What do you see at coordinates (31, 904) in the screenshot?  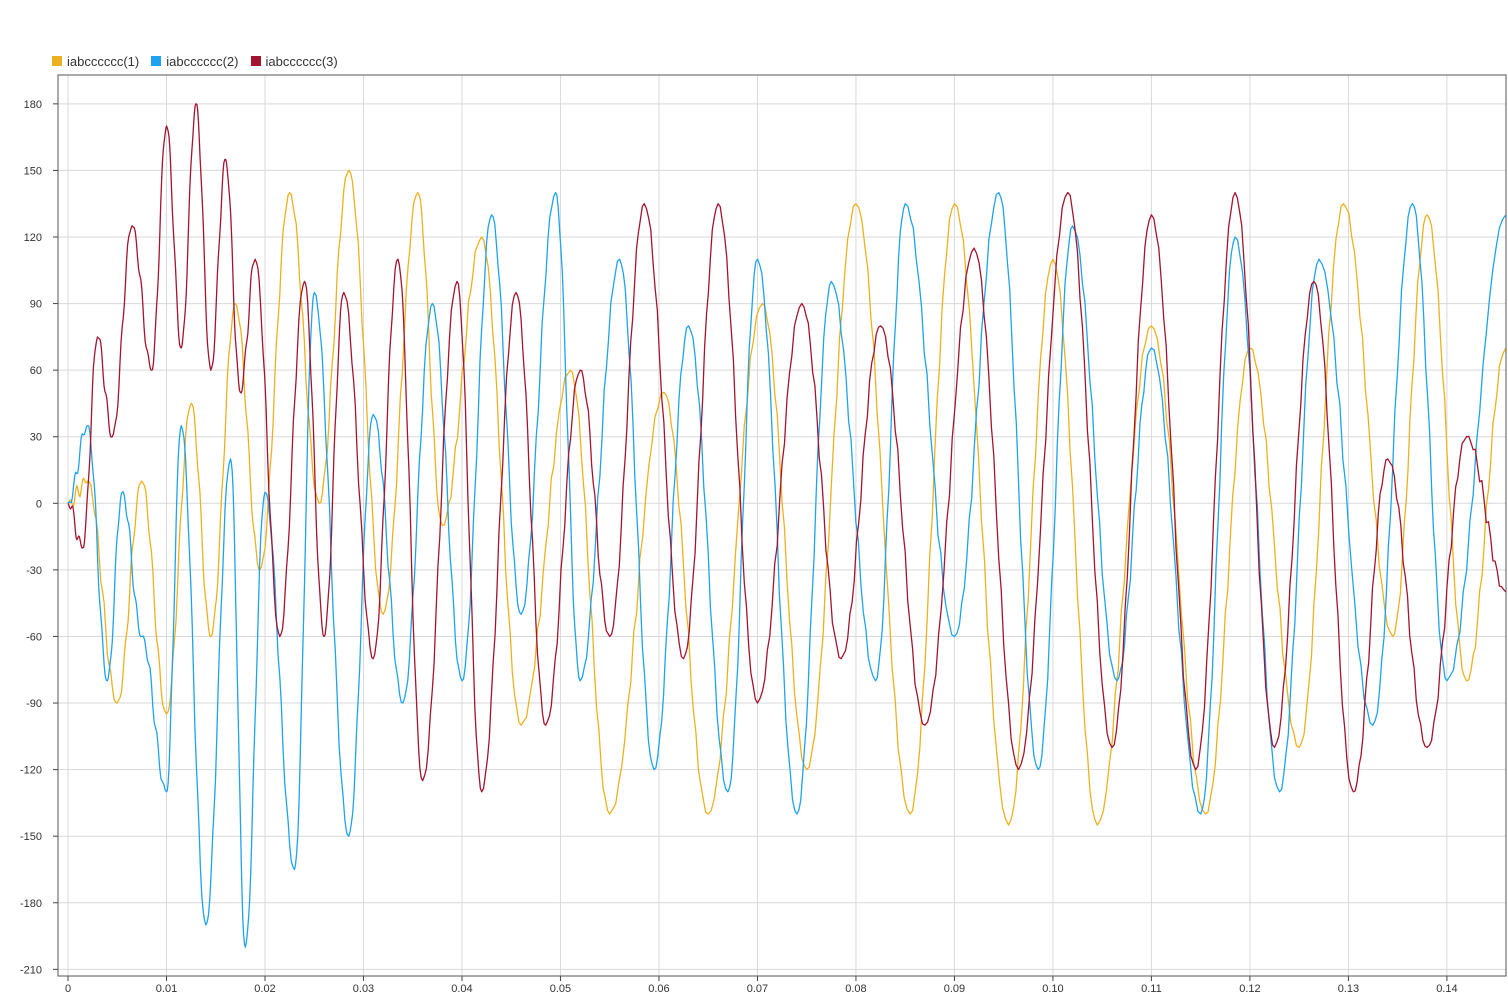 I see `y-tick-label: -180` at bounding box center [31, 904].